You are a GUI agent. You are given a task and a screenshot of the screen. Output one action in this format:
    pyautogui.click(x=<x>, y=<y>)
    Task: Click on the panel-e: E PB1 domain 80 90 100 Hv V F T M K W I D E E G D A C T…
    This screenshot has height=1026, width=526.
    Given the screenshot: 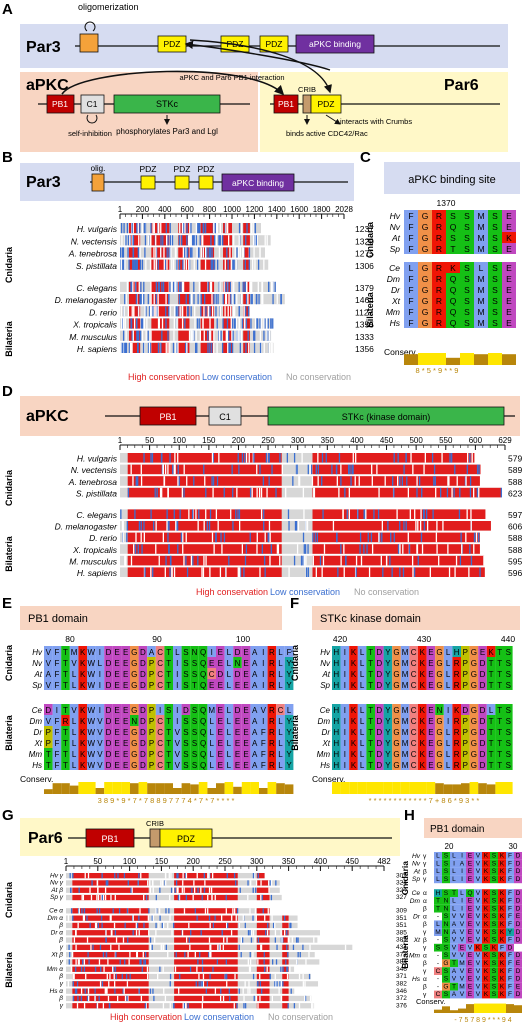 What is the action you would take?
    pyautogui.click(x=148, y=700)
    